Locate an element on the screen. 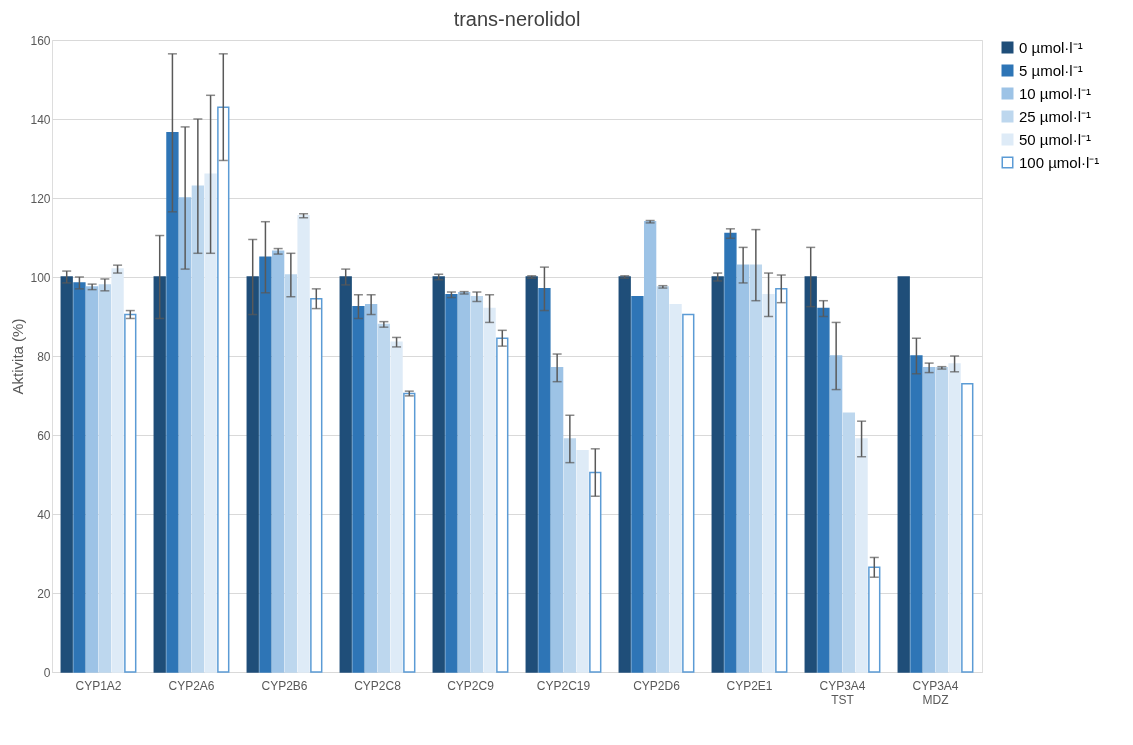 Image resolution: width=1133 pixels, height=745 pixels. y-tick-label: 0 is located at coordinates (47, 672).